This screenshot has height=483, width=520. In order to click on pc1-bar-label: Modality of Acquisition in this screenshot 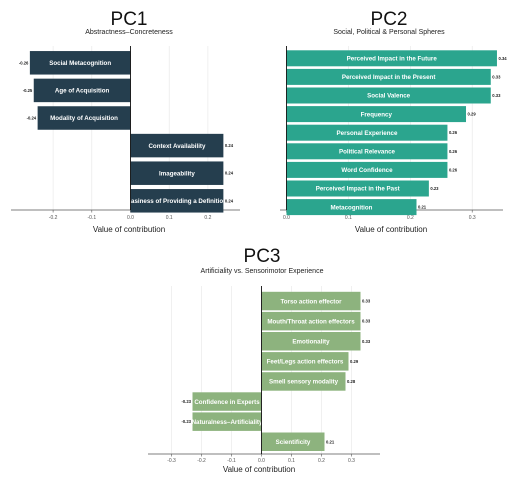, I will do `click(84, 118)`.